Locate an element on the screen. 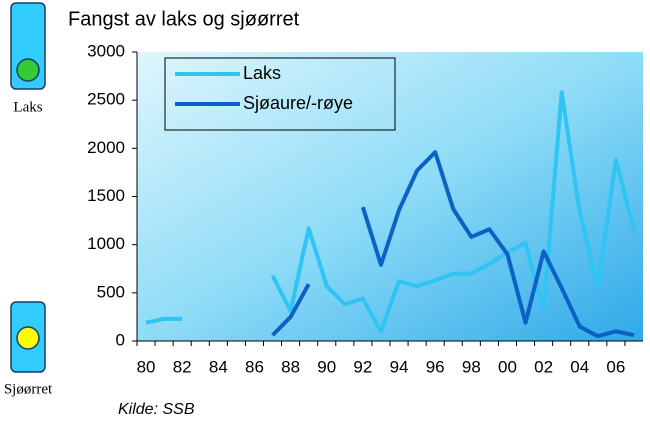 Image resolution: width=650 pixels, height=433 pixels. y-tick-label: 2500 is located at coordinates (106, 99).